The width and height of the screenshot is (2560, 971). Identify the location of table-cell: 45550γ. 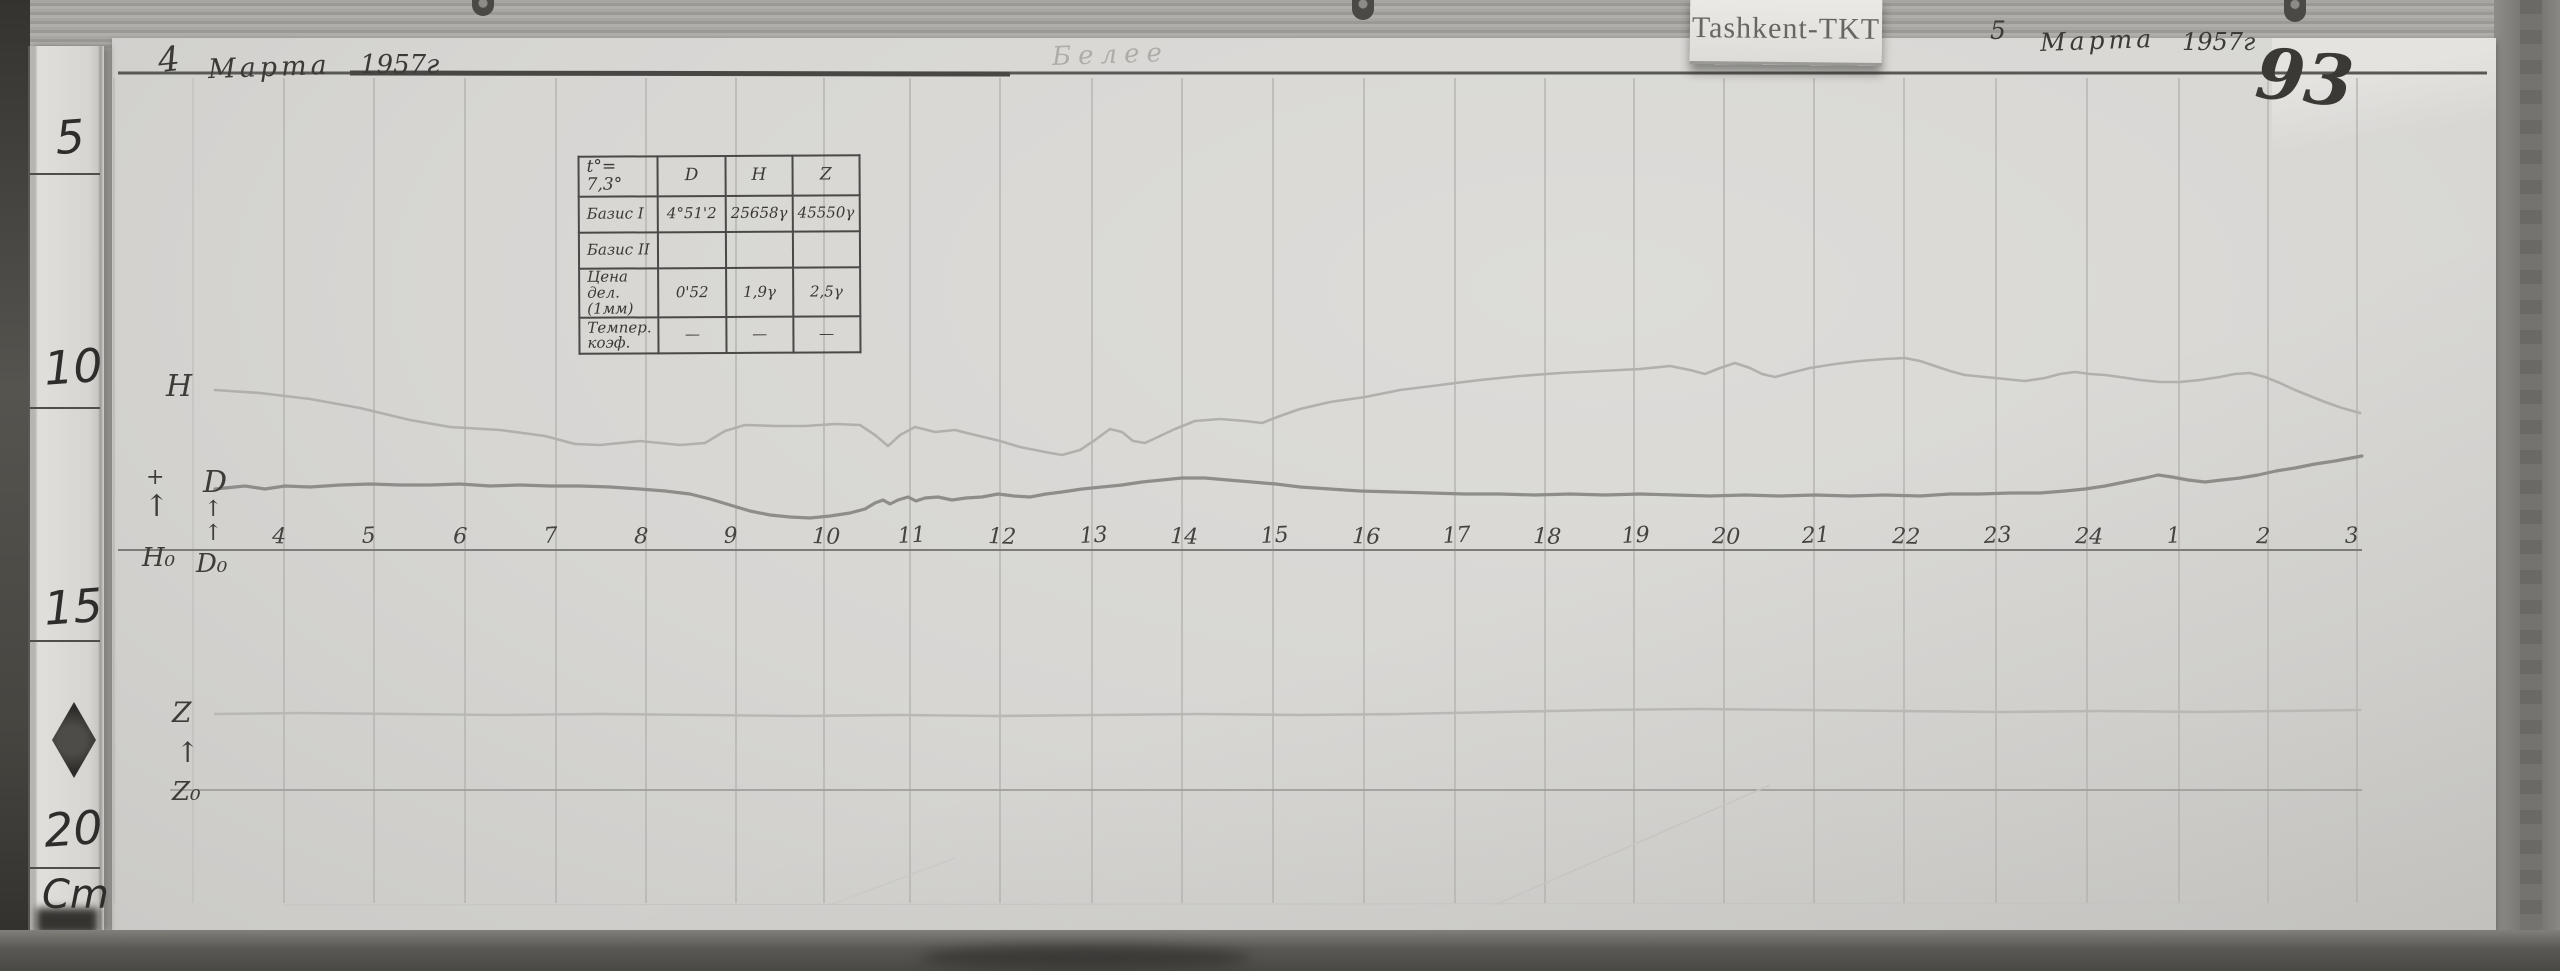
(826, 213).